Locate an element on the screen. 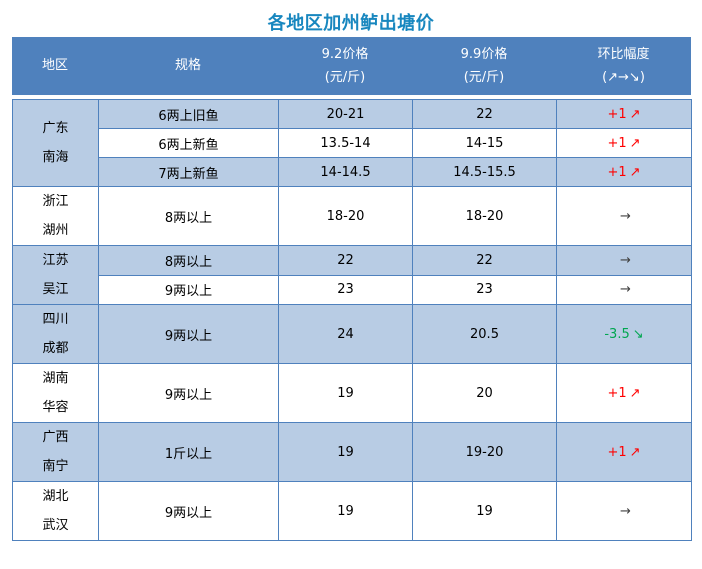  price-99-cell: 19-20 is located at coordinates (484, 452).